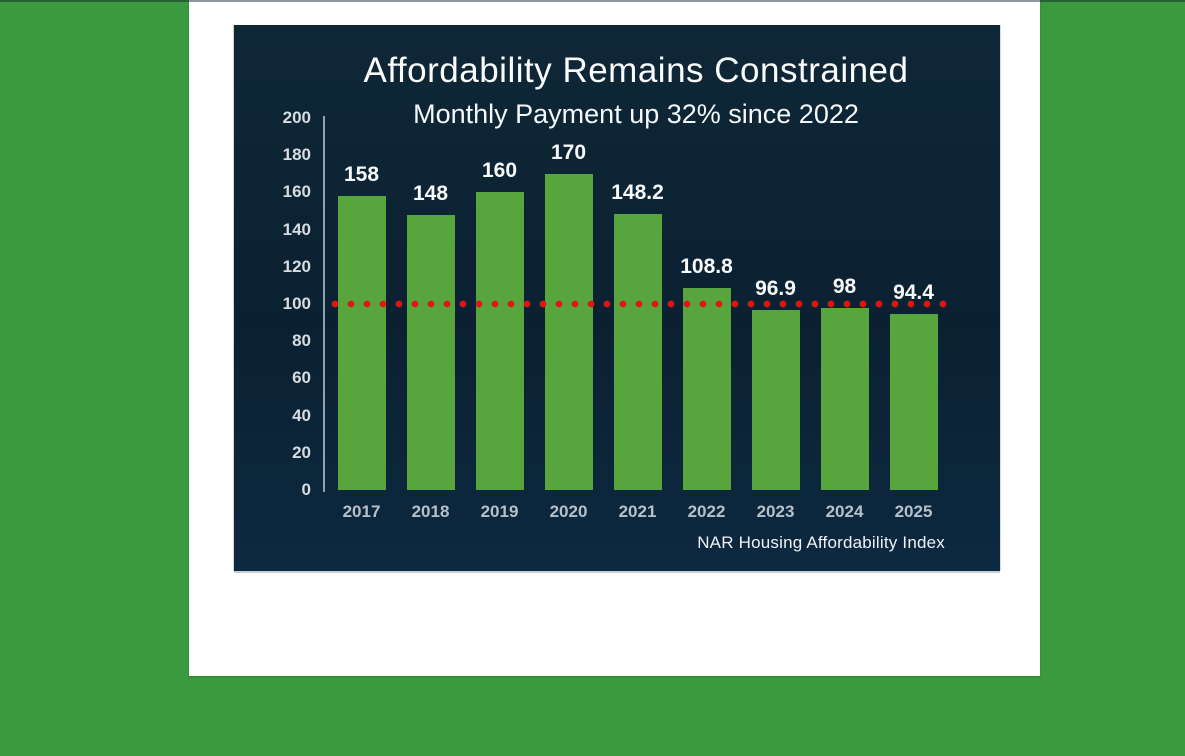 Image resolution: width=1185 pixels, height=756 pixels. What do you see at coordinates (499, 511) in the screenshot?
I see `x-axis-label: 2019` at bounding box center [499, 511].